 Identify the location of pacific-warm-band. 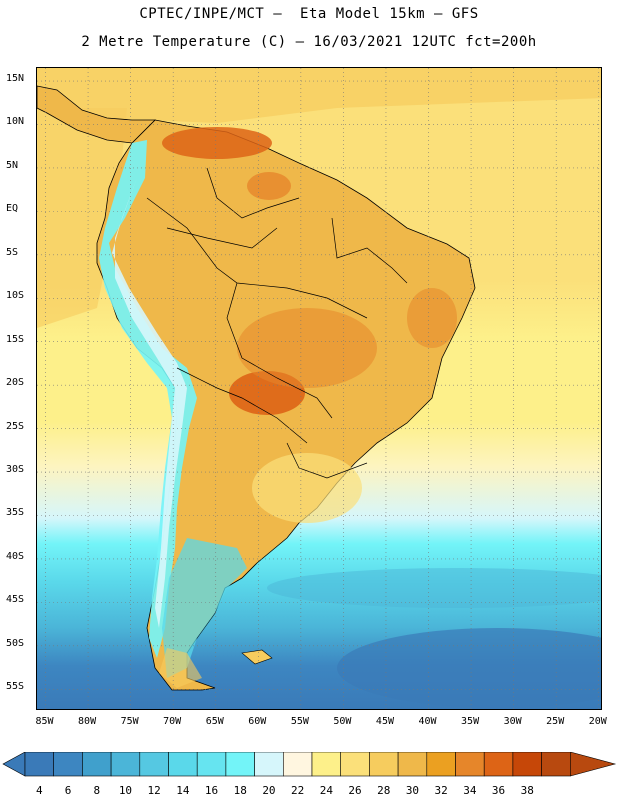
(82, 218).